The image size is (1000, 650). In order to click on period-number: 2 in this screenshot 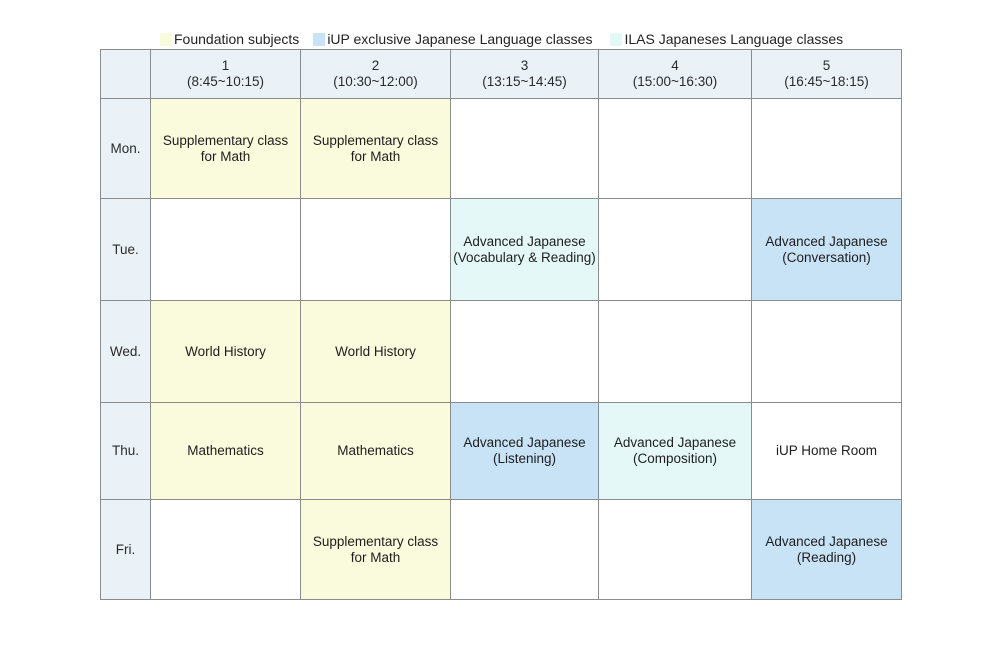, I will do `click(375, 65)`.